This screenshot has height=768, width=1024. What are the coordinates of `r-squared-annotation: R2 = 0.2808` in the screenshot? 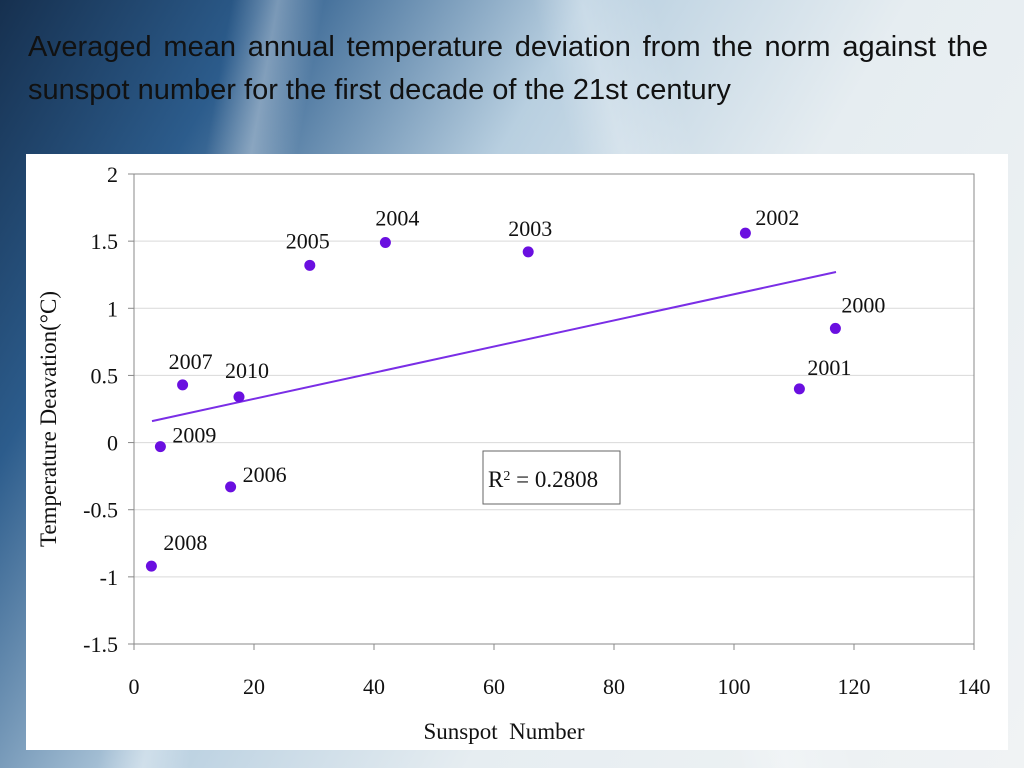 It's located at (551, 477).